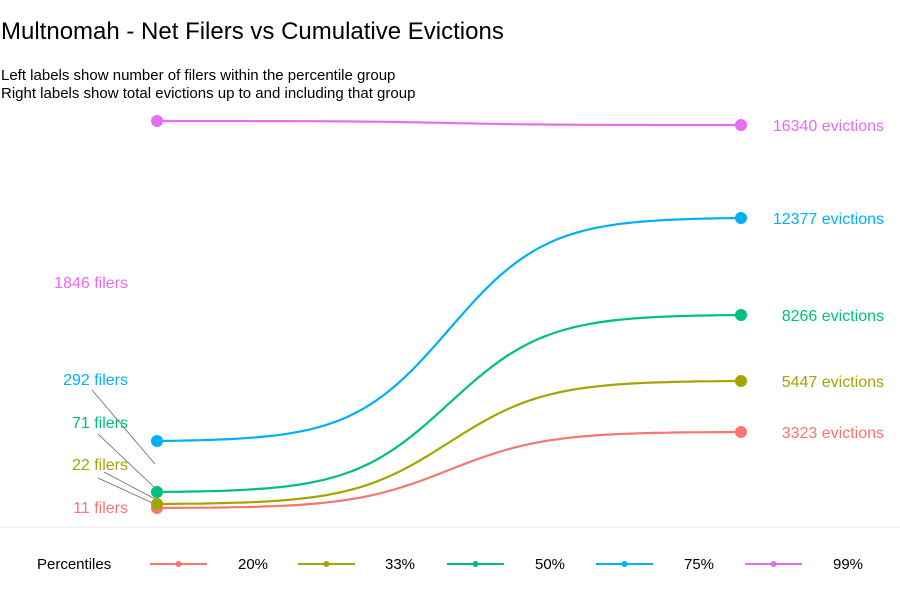 This screenshot has height=600, width=900. Describe the element at coordinates (253, 564) in the screenshot. I see `legend-label-20: 20%` at that location.